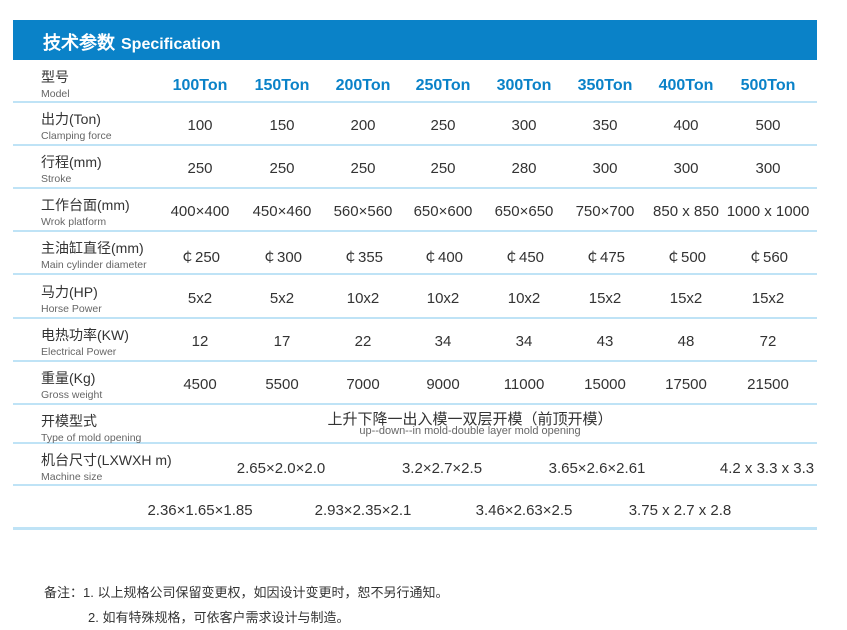 Image resolution: width=847 pixels, height=630 pixels. What do you see at coordinates (686, 85) in the screenshot?
I see `model-header: 400Ton` at bounding box center [686, 85].